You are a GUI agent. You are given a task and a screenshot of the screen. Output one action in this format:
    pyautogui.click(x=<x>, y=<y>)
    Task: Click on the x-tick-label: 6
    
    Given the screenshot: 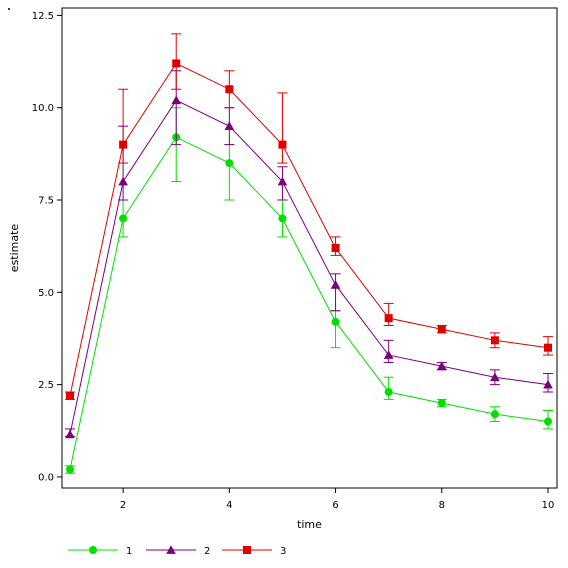 What is the action you would take?
    pyautogui.click(x=335, y=505)
    